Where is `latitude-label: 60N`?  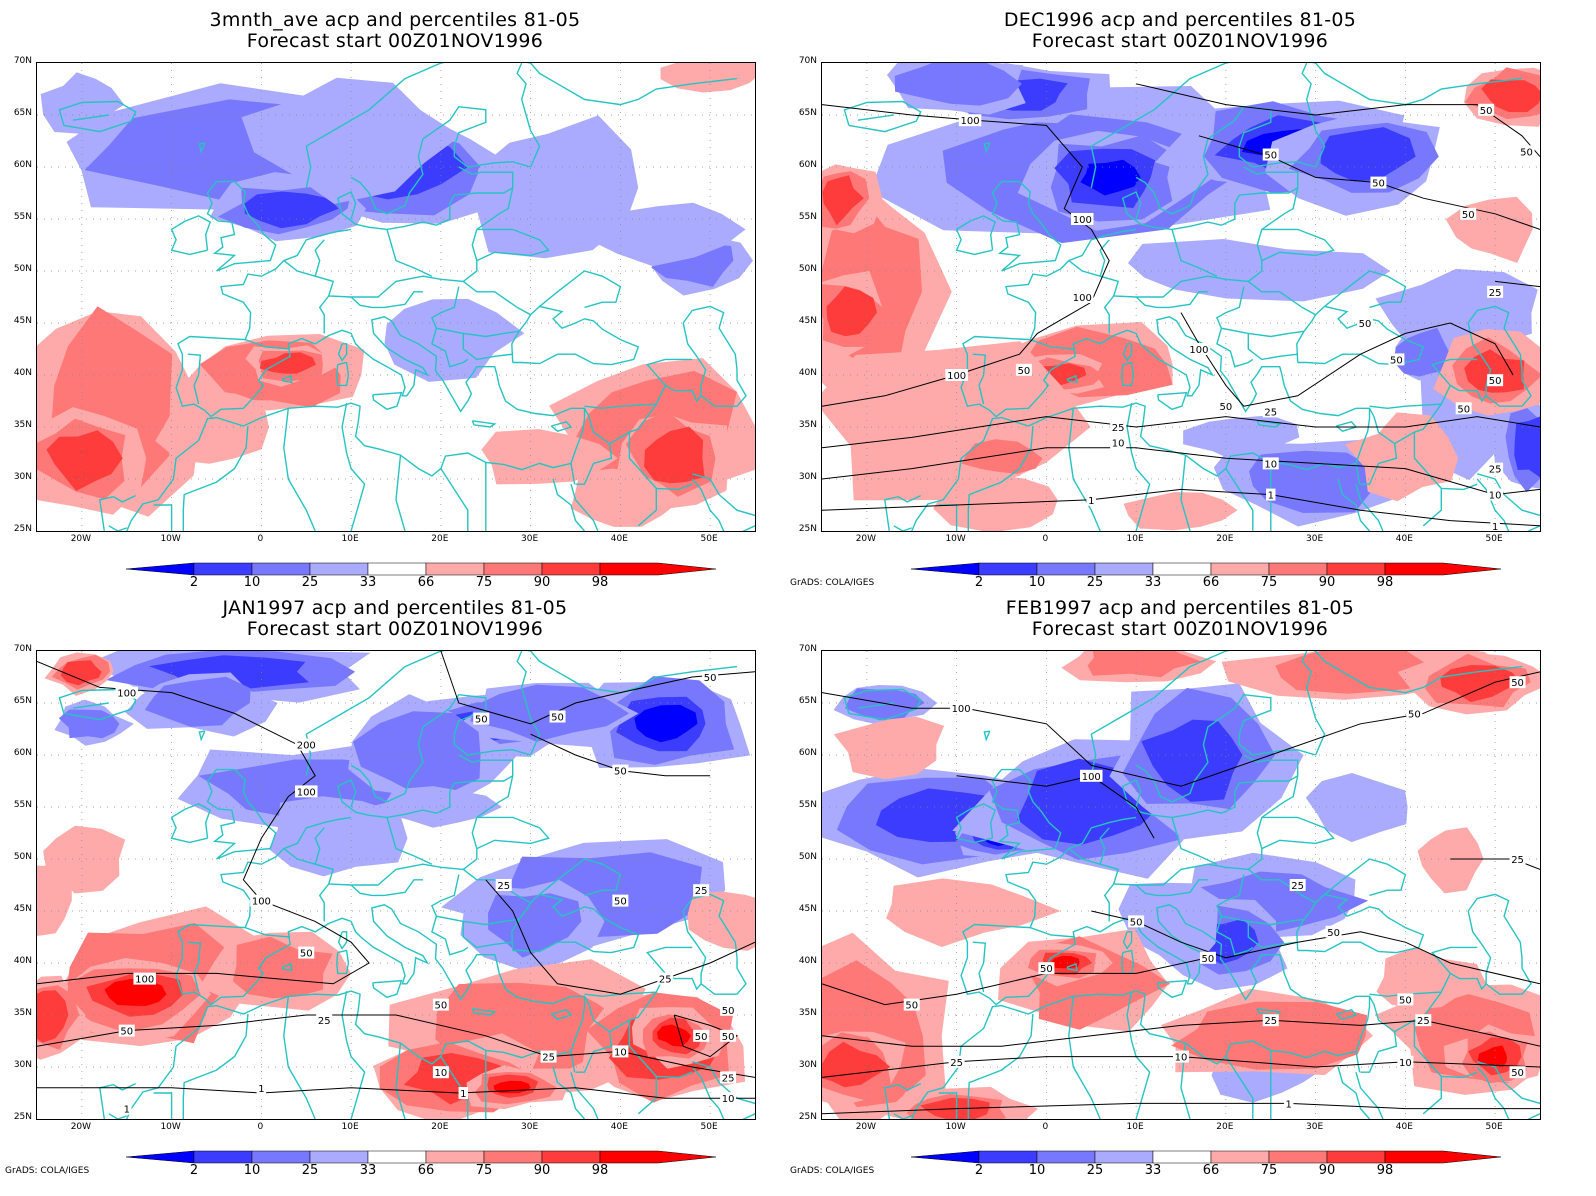
latitude-label: 60N is located at coordinates (807, 165).